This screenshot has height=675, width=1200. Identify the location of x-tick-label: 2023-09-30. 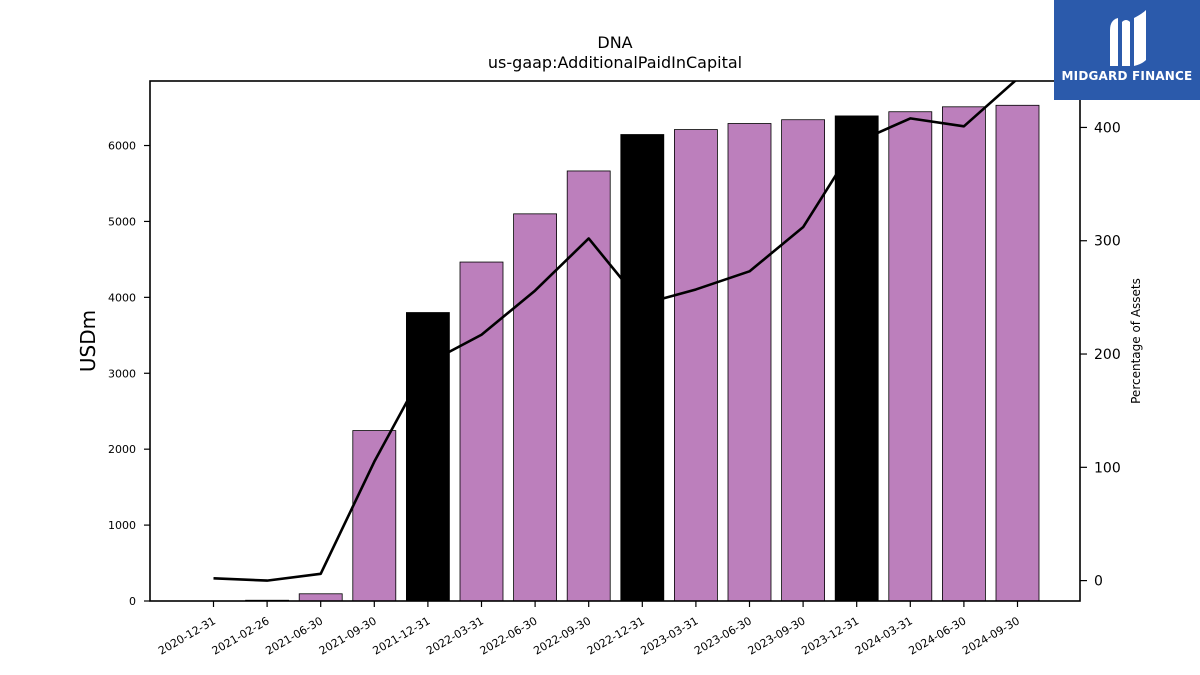
(777, 635).